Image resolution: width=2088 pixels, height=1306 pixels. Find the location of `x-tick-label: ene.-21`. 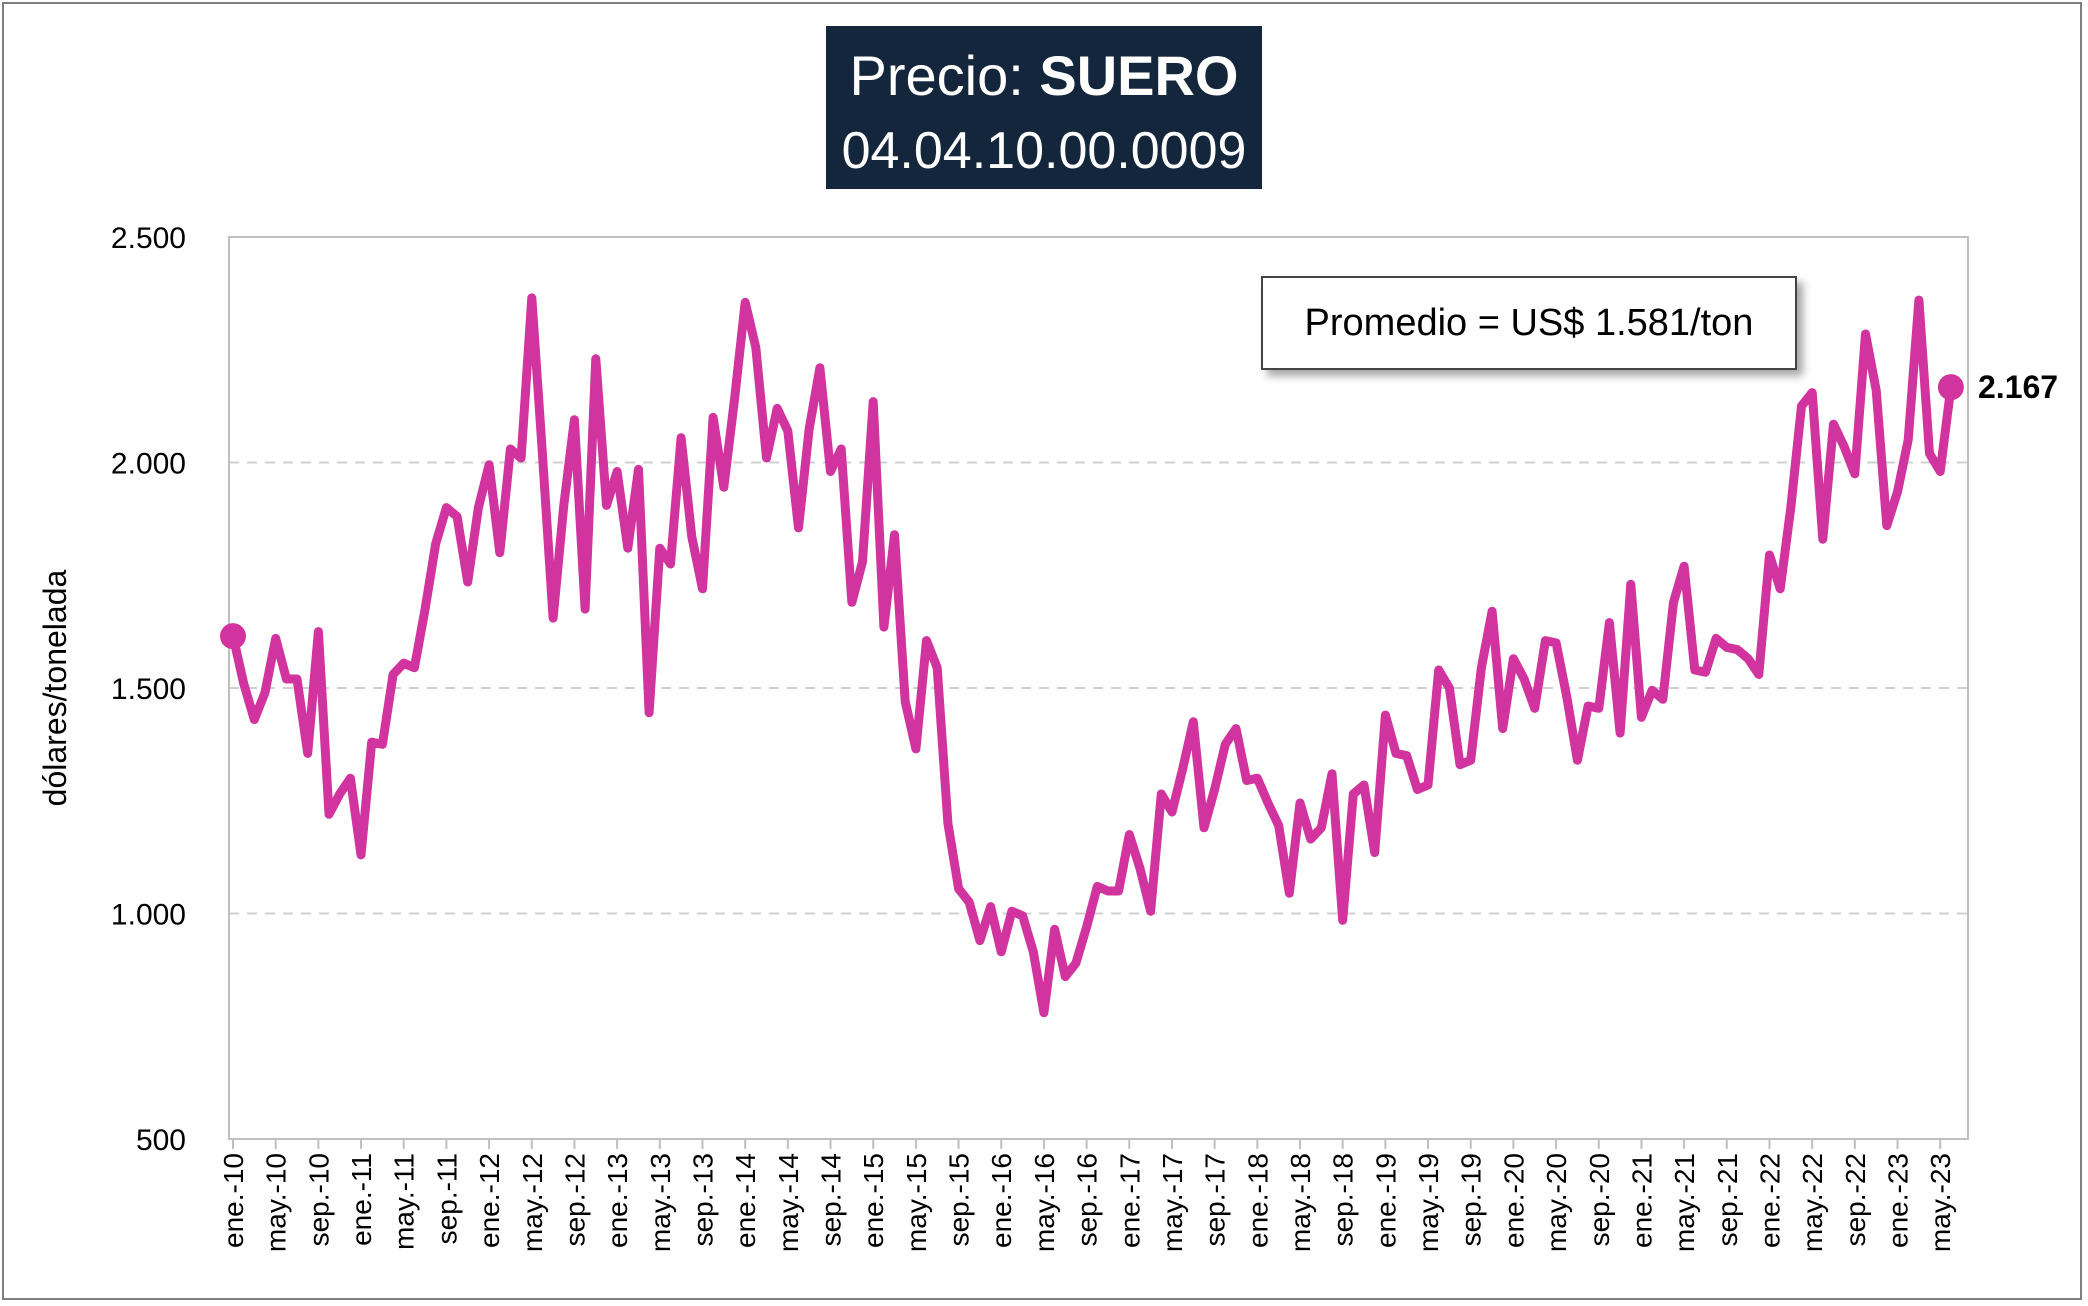

x-tick-label: ene.-21 is located at coordinates (1641, 1200).